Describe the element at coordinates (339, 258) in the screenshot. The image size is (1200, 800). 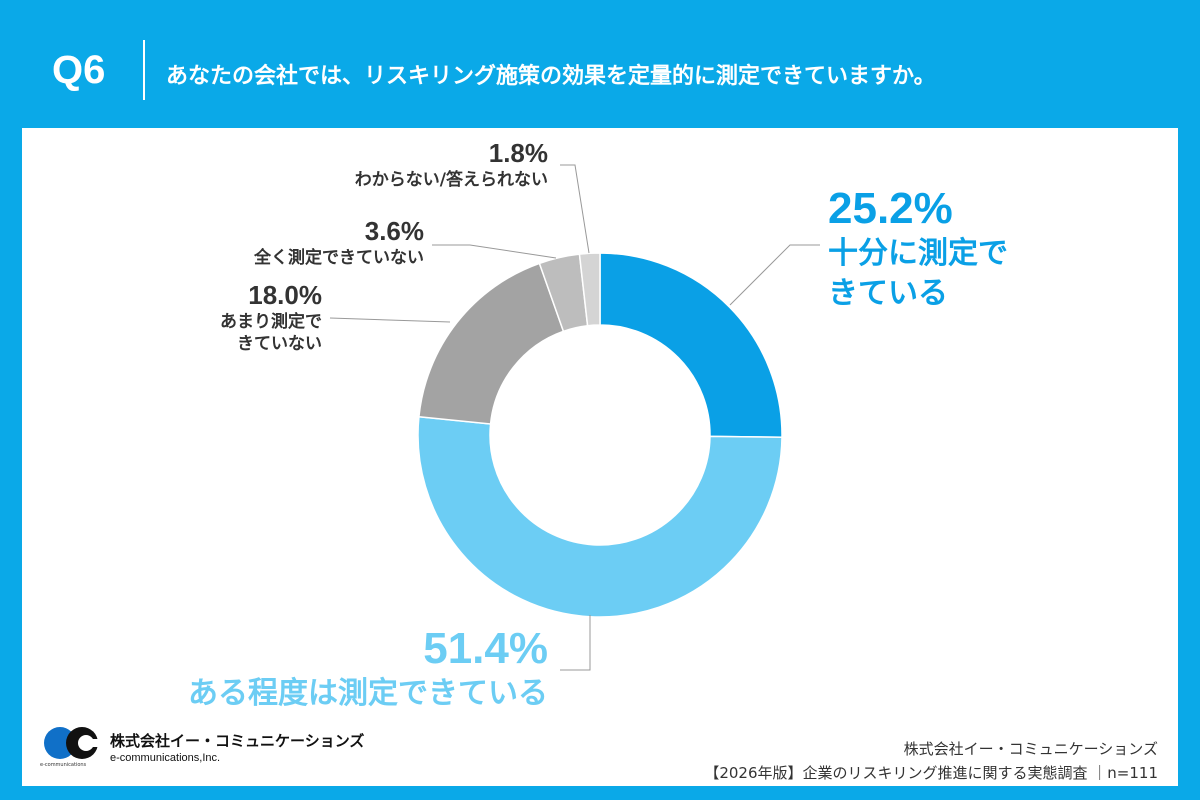
I see `category-label: 全く測定できていない` at that location.